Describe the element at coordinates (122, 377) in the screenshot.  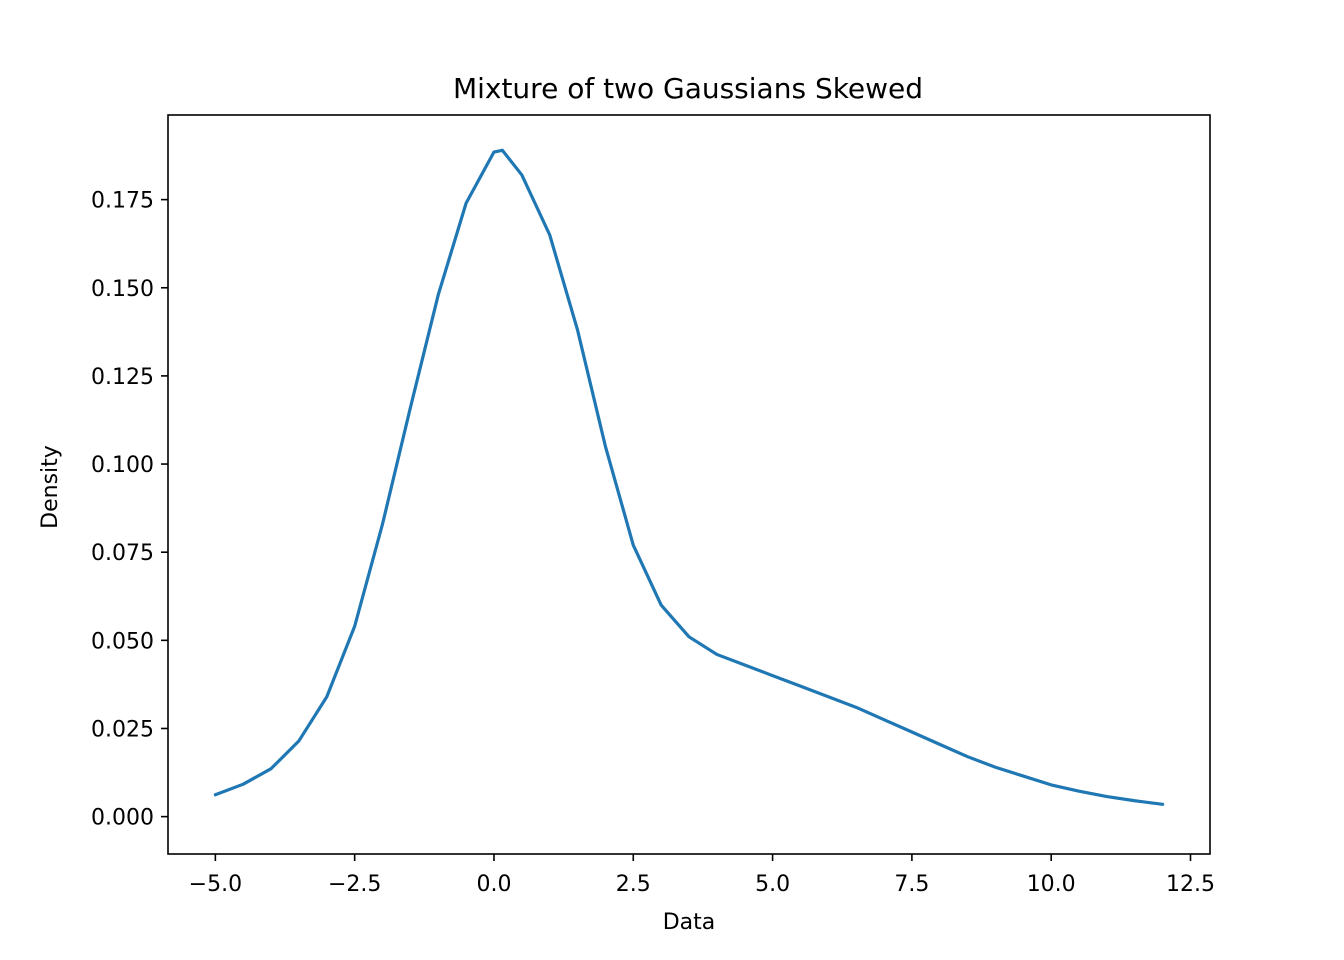
I see `y-tick-label: 0.125` at that location.